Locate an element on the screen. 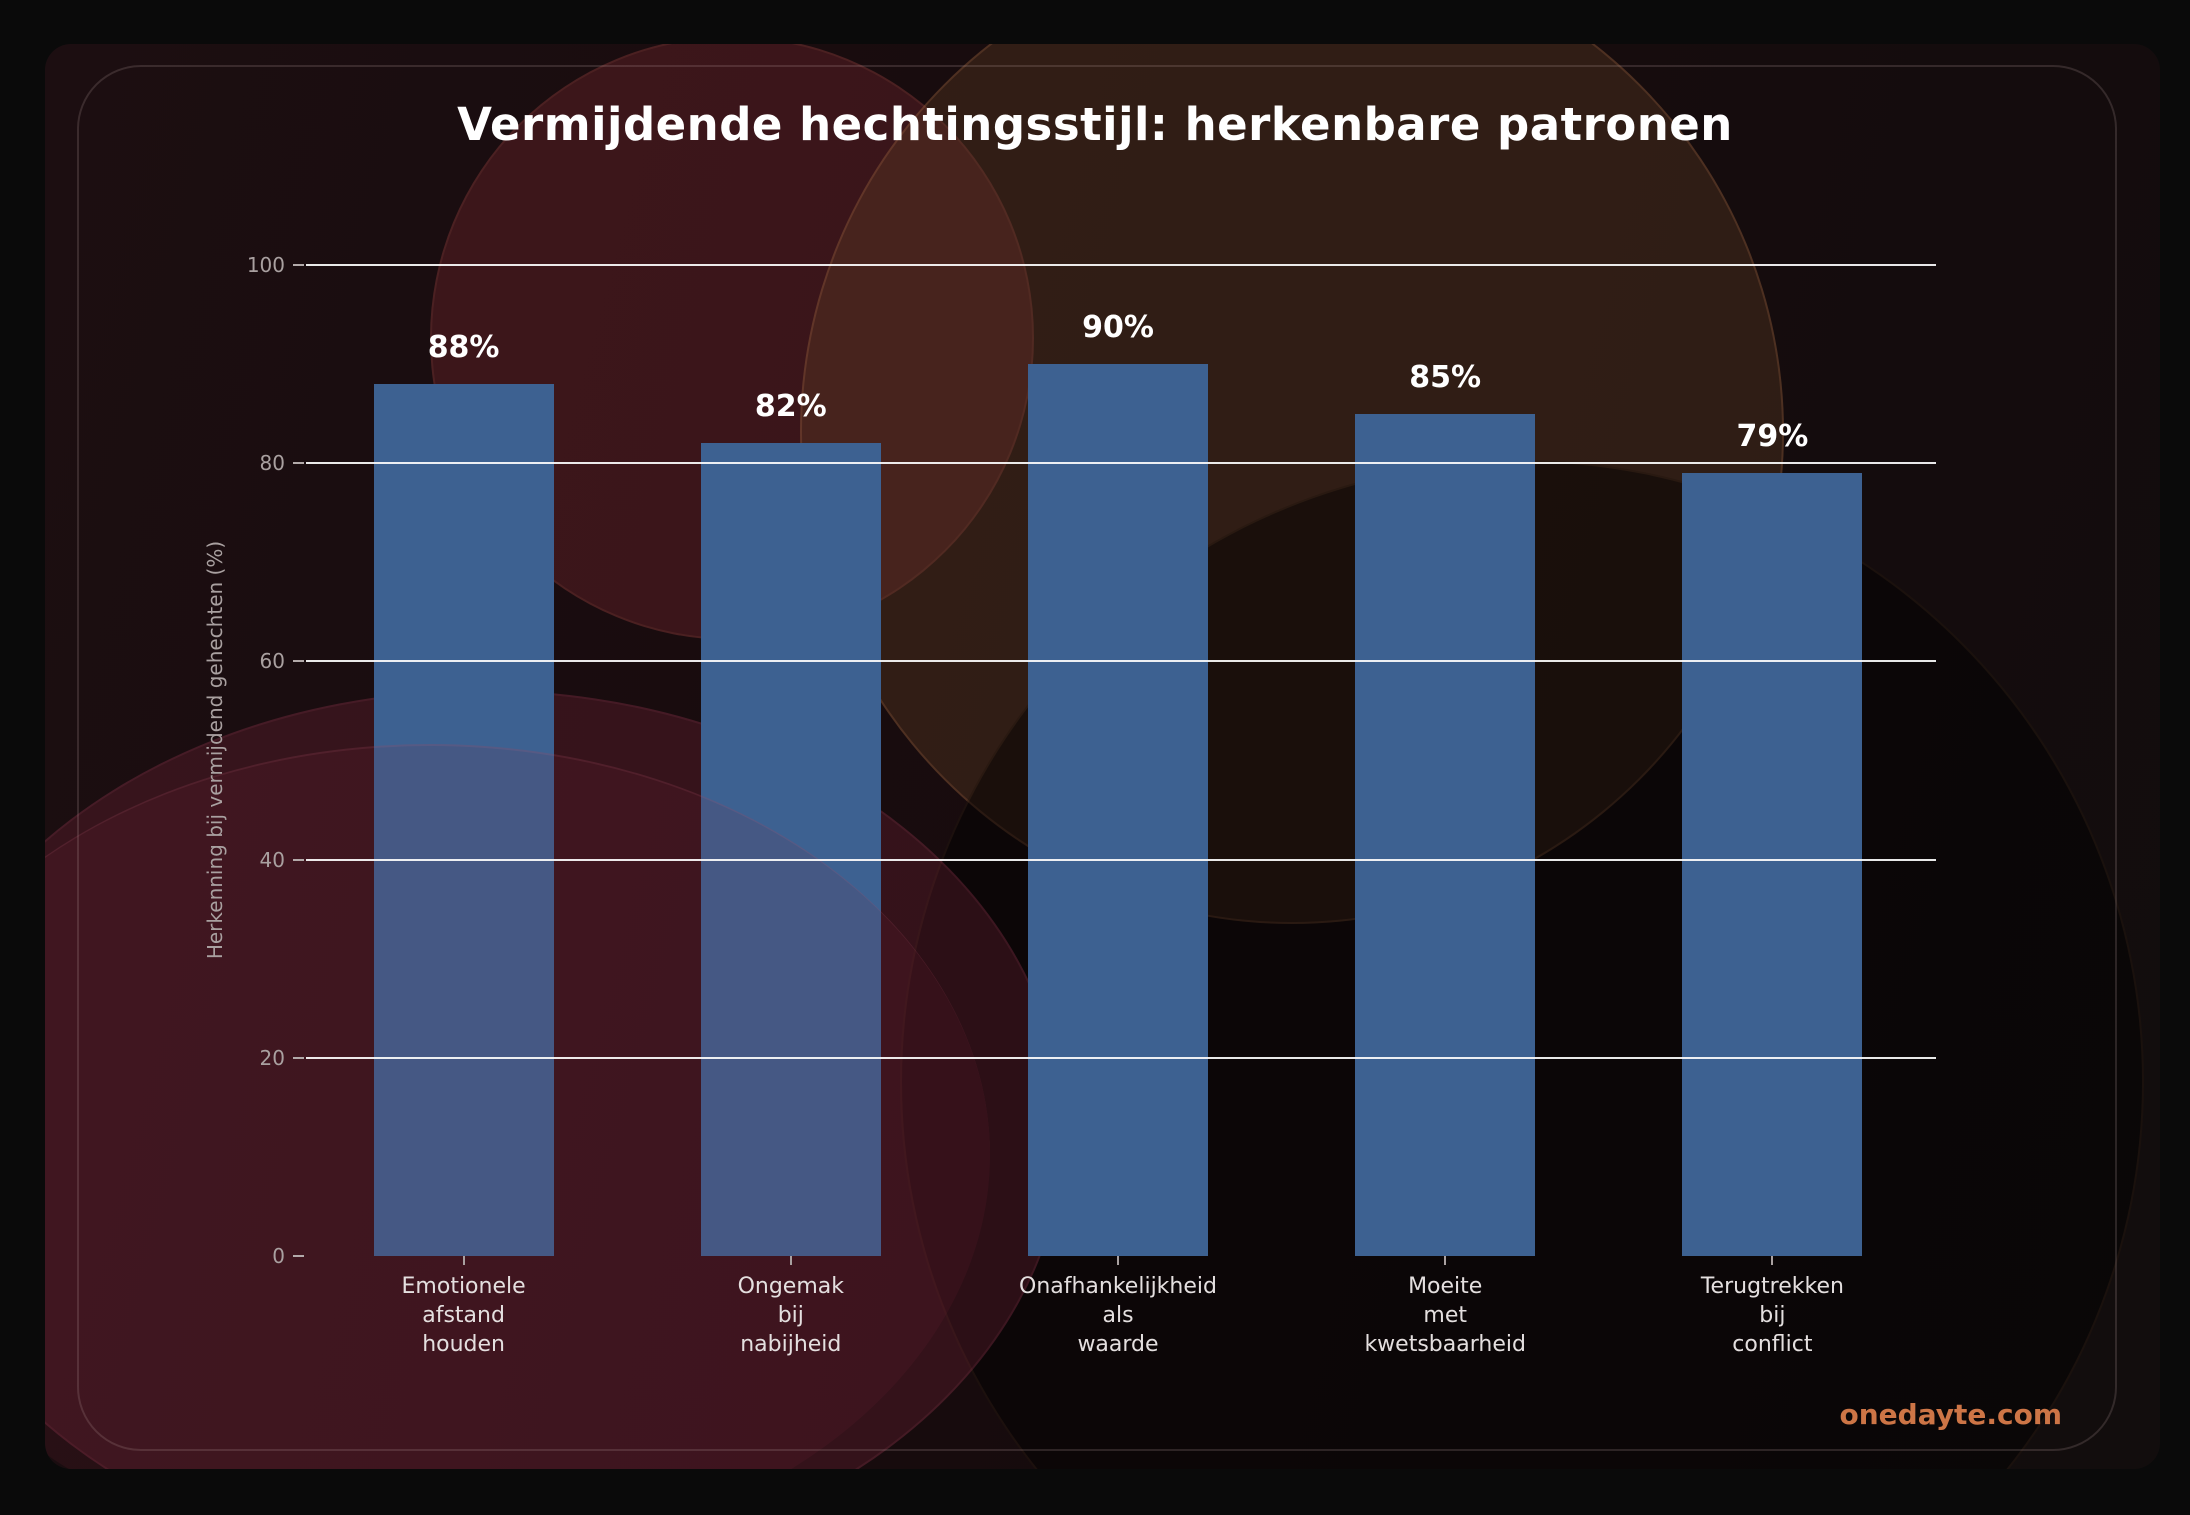  bar-value-label: 85% is located at coordinates (1445, 377).